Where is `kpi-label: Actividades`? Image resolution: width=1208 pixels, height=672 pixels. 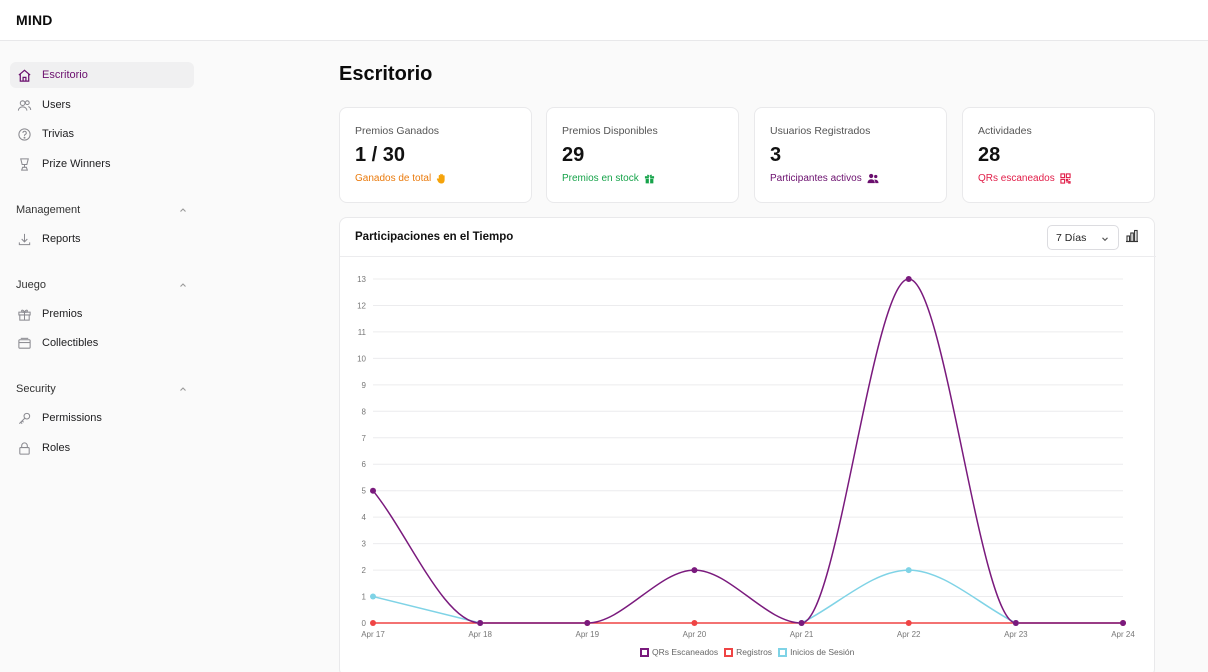
kpi-label: Actividades is located at coordinates (1005, 131).